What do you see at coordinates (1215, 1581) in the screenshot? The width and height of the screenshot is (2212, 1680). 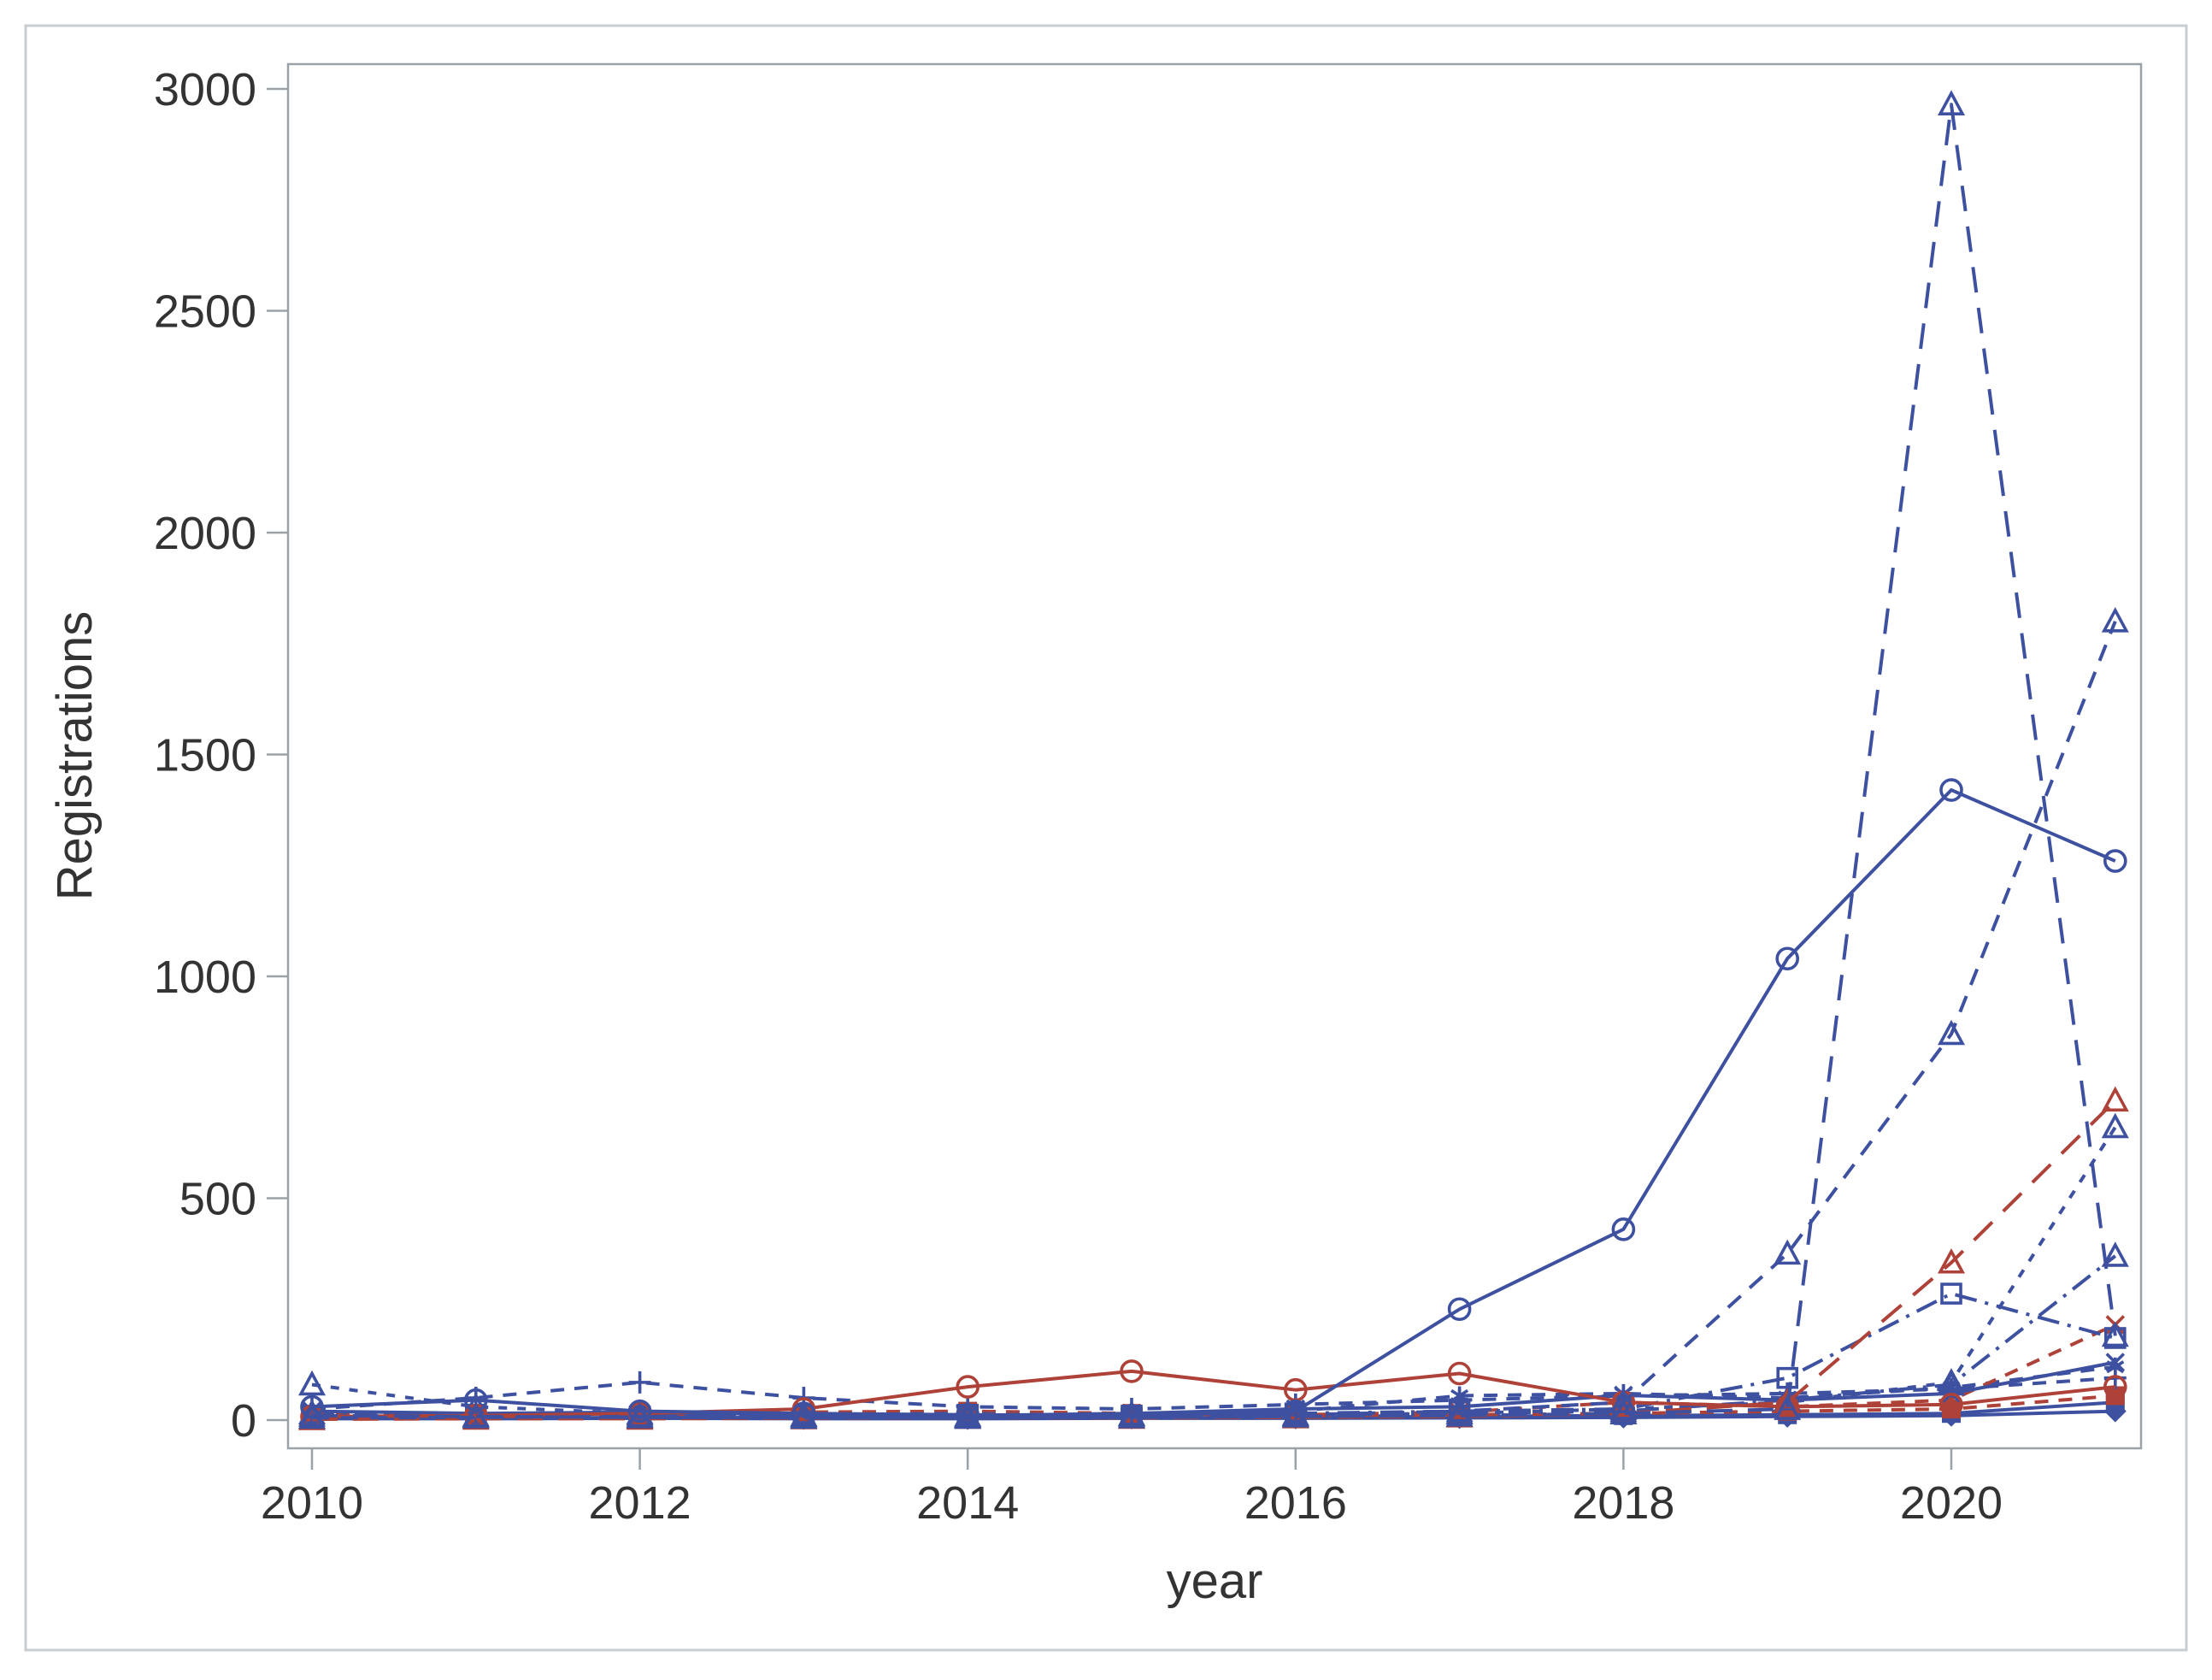 I see `x-axis-label: year` at bounding box center [1215, 1581].